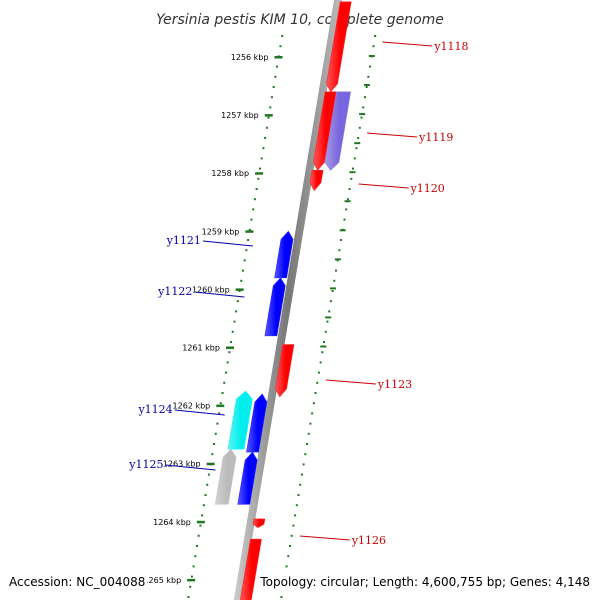 The image size is (600, 600). I want to click on gene-label-y1123: y1123, so click(394, 384).